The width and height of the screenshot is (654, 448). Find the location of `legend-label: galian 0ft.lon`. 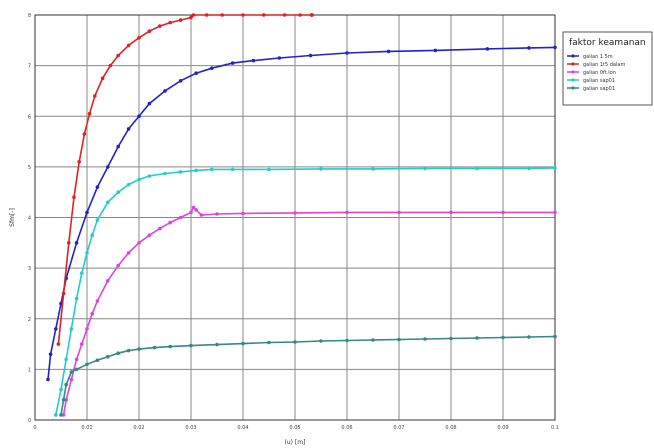

legend-label: galian 0ft.lon is located at coordinates (599, 73).